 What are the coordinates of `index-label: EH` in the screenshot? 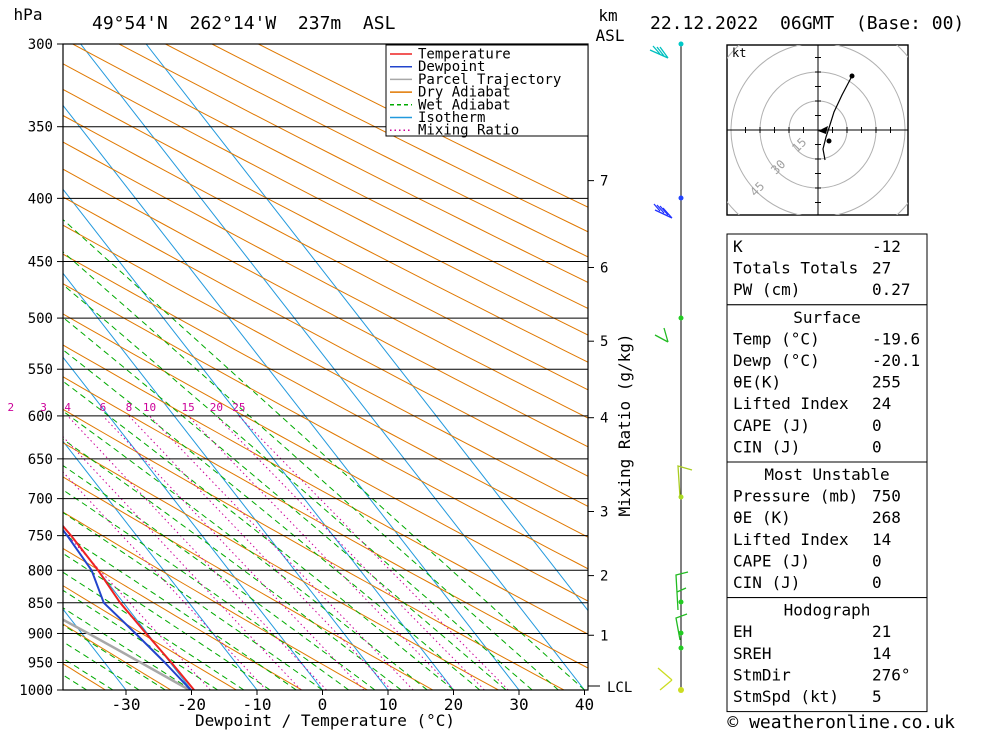 It's located at (742, 631).